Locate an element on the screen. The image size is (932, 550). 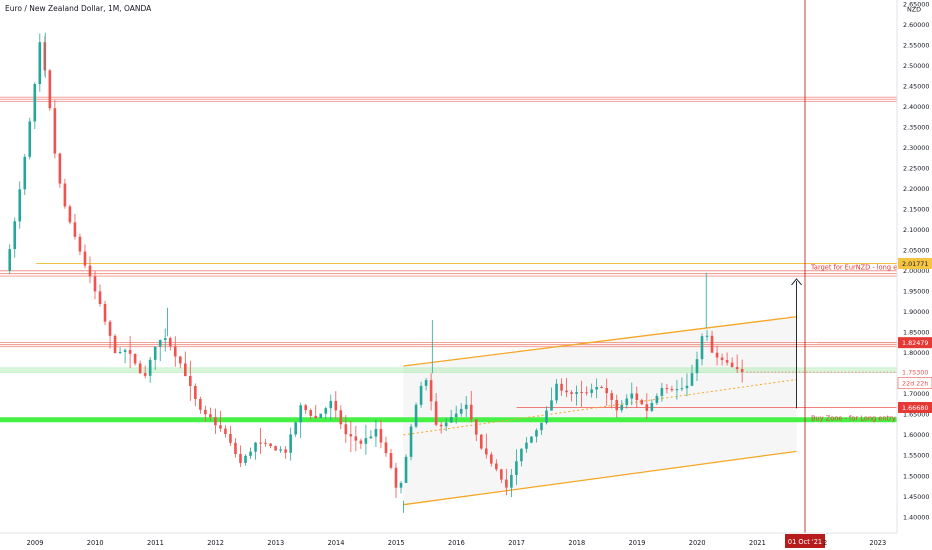
date-badge-bg is located at coordinates (805, 541).